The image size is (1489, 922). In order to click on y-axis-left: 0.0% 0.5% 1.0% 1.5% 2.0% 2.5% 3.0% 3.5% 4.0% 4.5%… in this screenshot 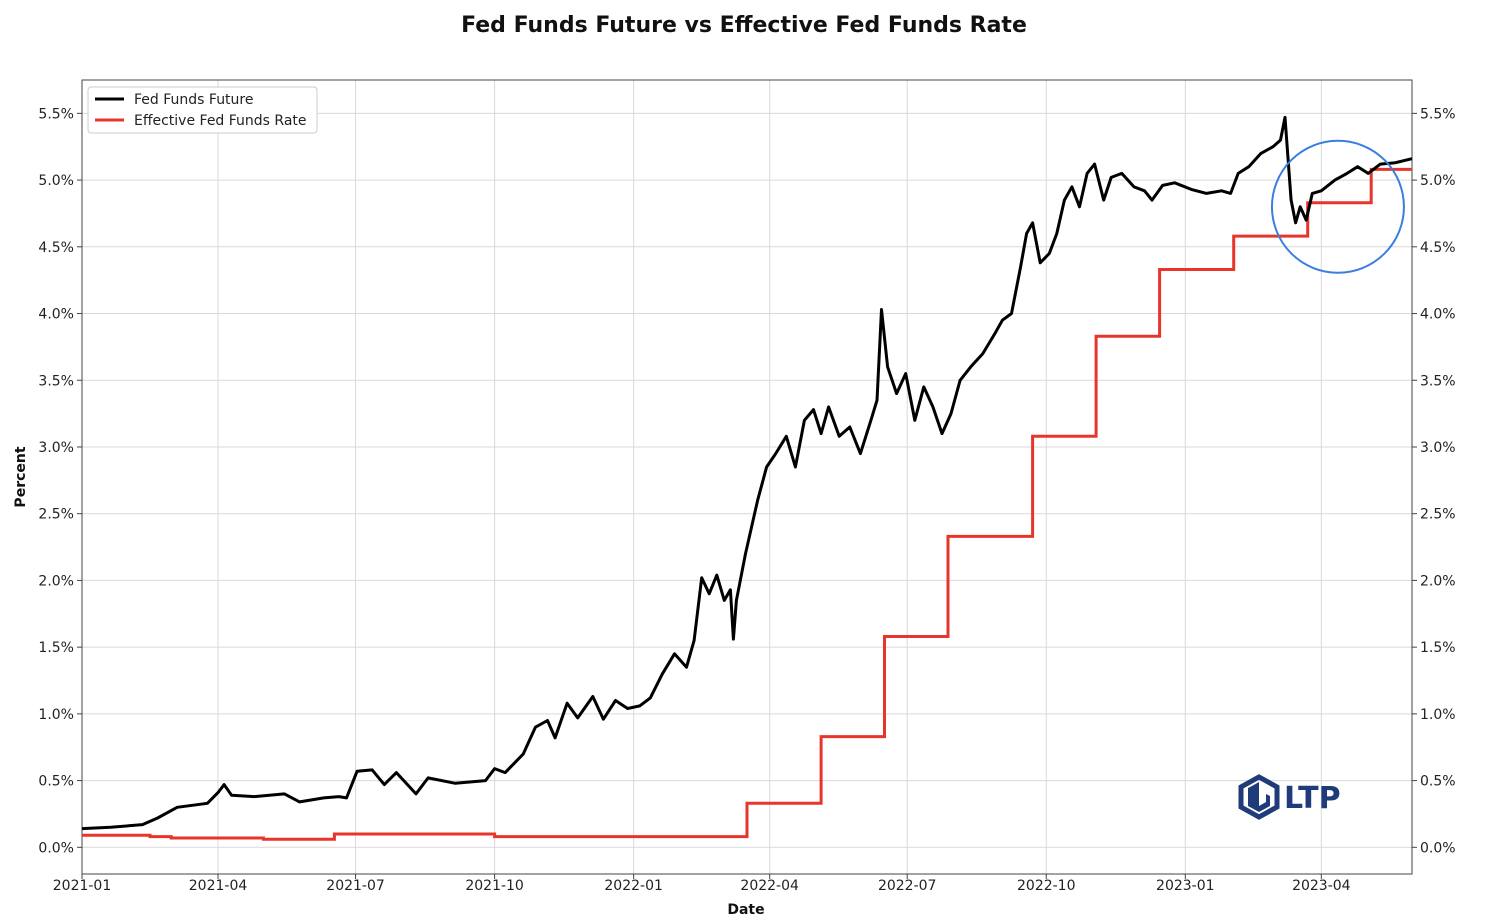, I will do `click(60, 481)`.